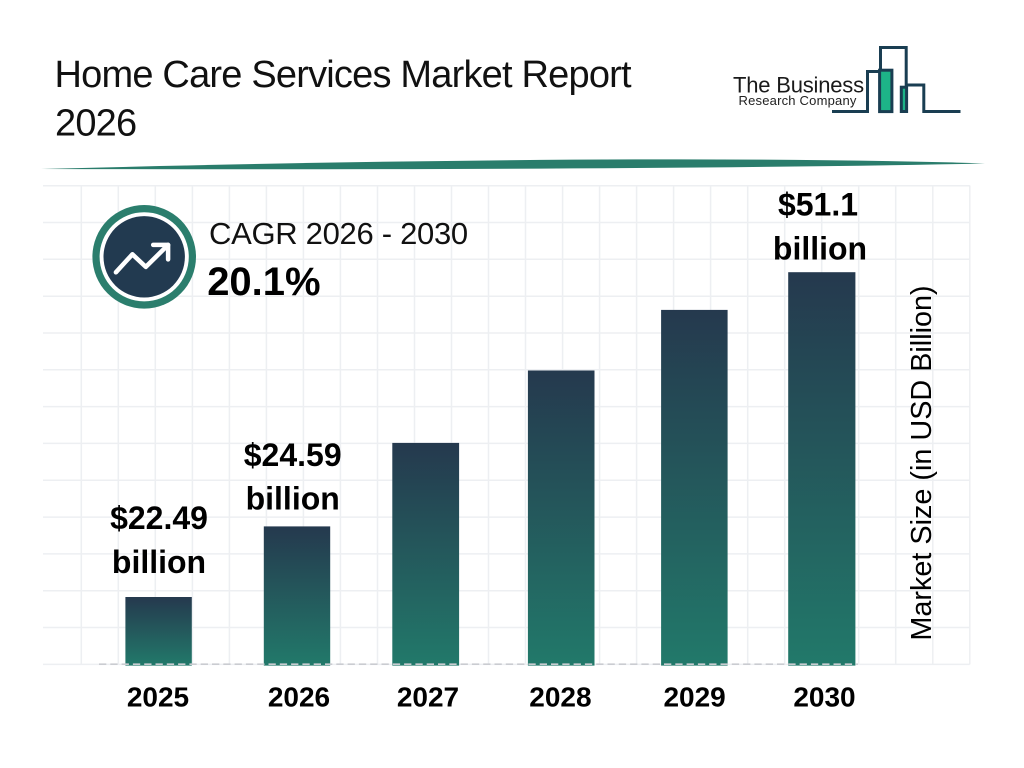 This screenshot has height=768, width=1024. What do you see at coordinates (344, 75) in the screenshot?
I see `svg-text:Home Care Services Market Repo: Home Care Services Market Report` at bounding box center [344, 75].